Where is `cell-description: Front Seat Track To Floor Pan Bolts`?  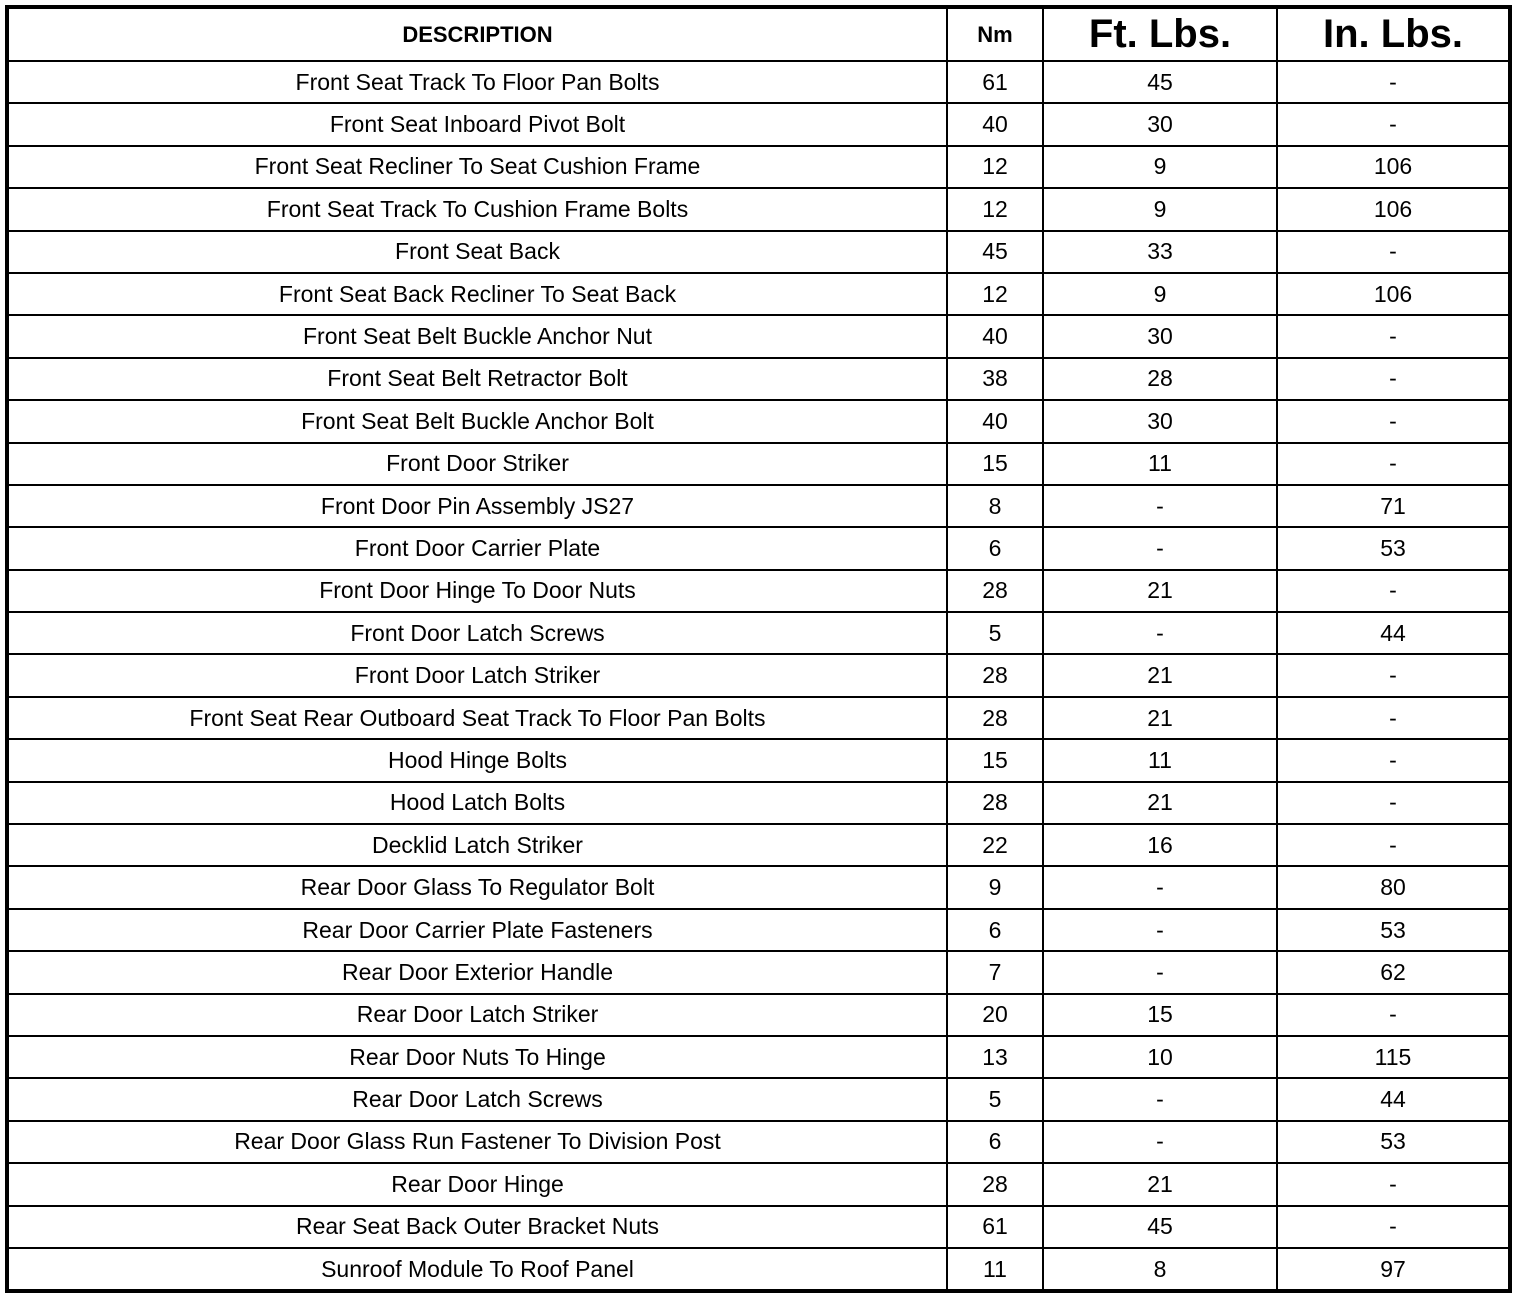
cell-description: Front Seat Track To Floor Pan Bolts is located at coordinates (477, 82).